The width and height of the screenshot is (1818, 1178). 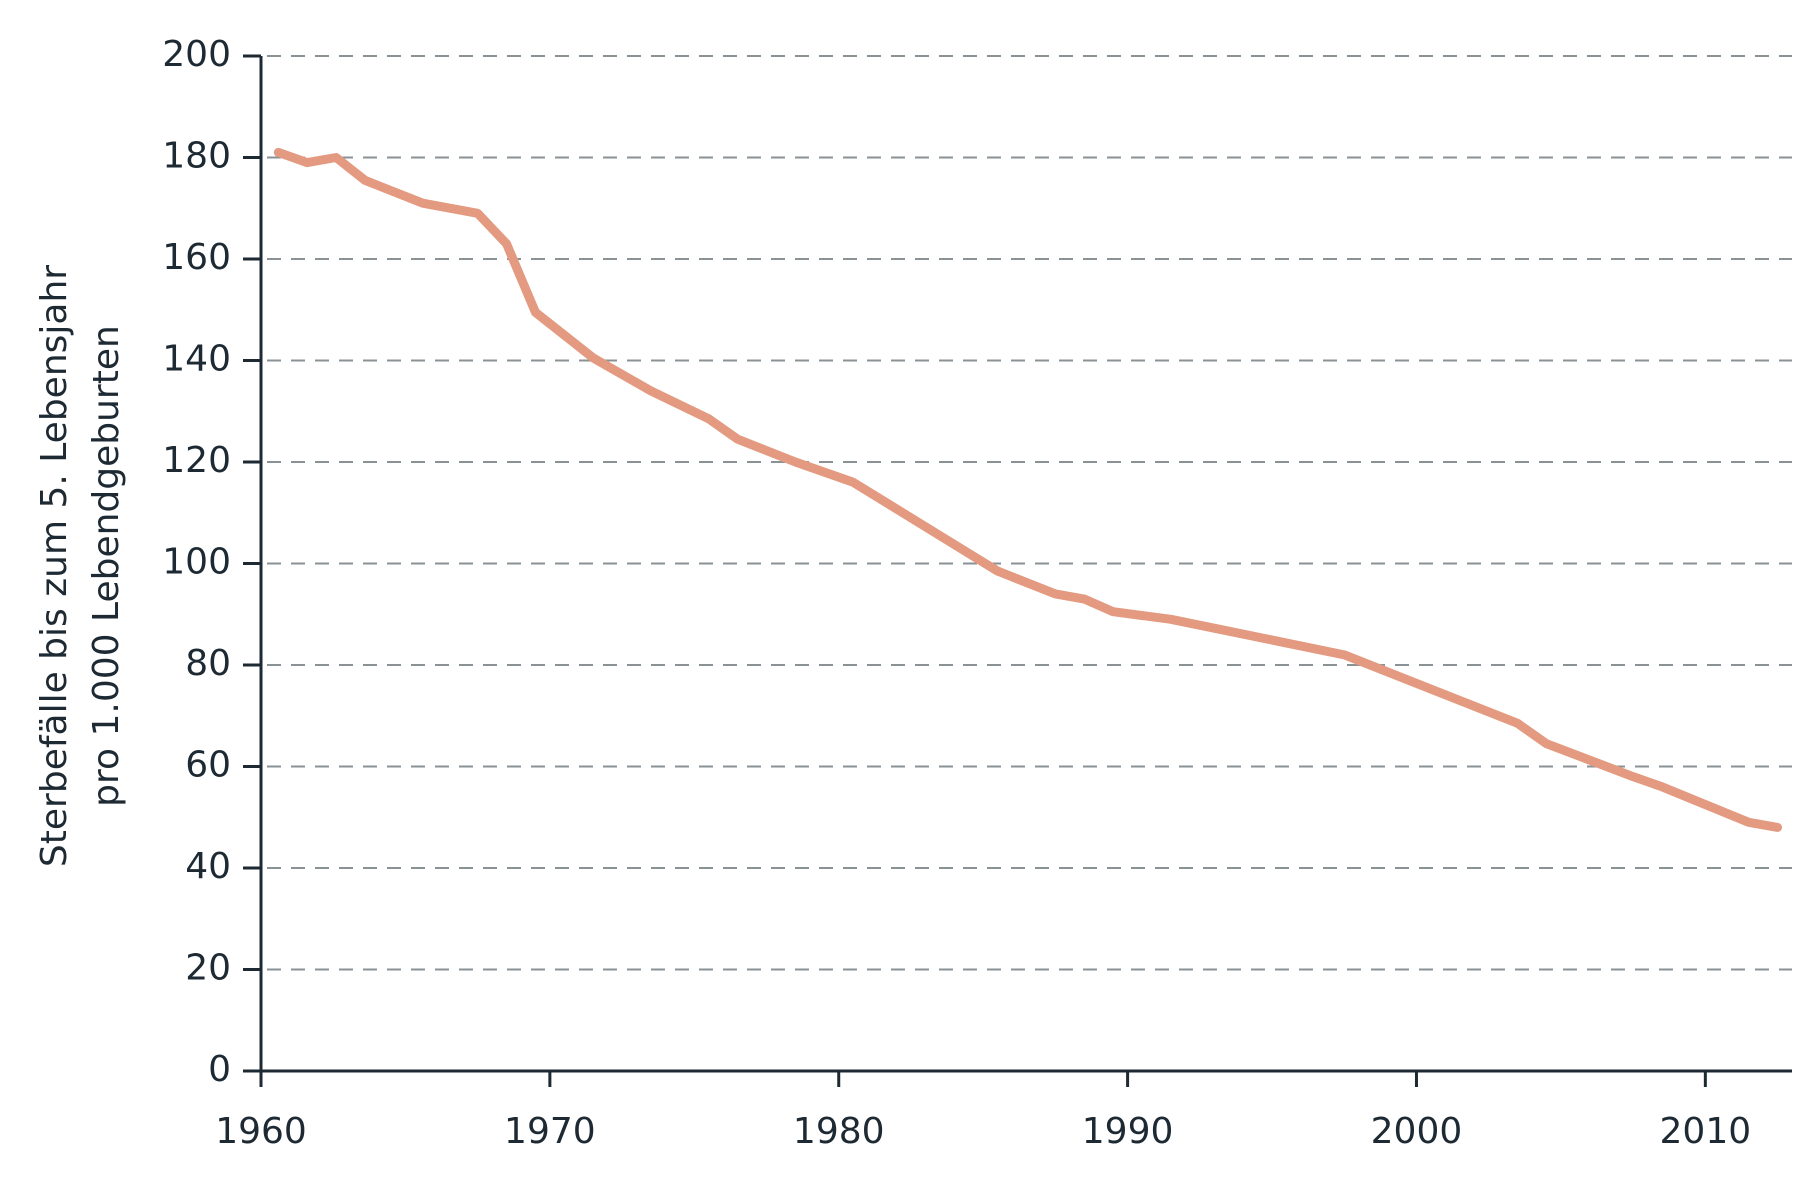 What do you see at coordinates (196, 156) in the screenshot?
I see `y-tick-label: 180` at bounding box center [196, 156].